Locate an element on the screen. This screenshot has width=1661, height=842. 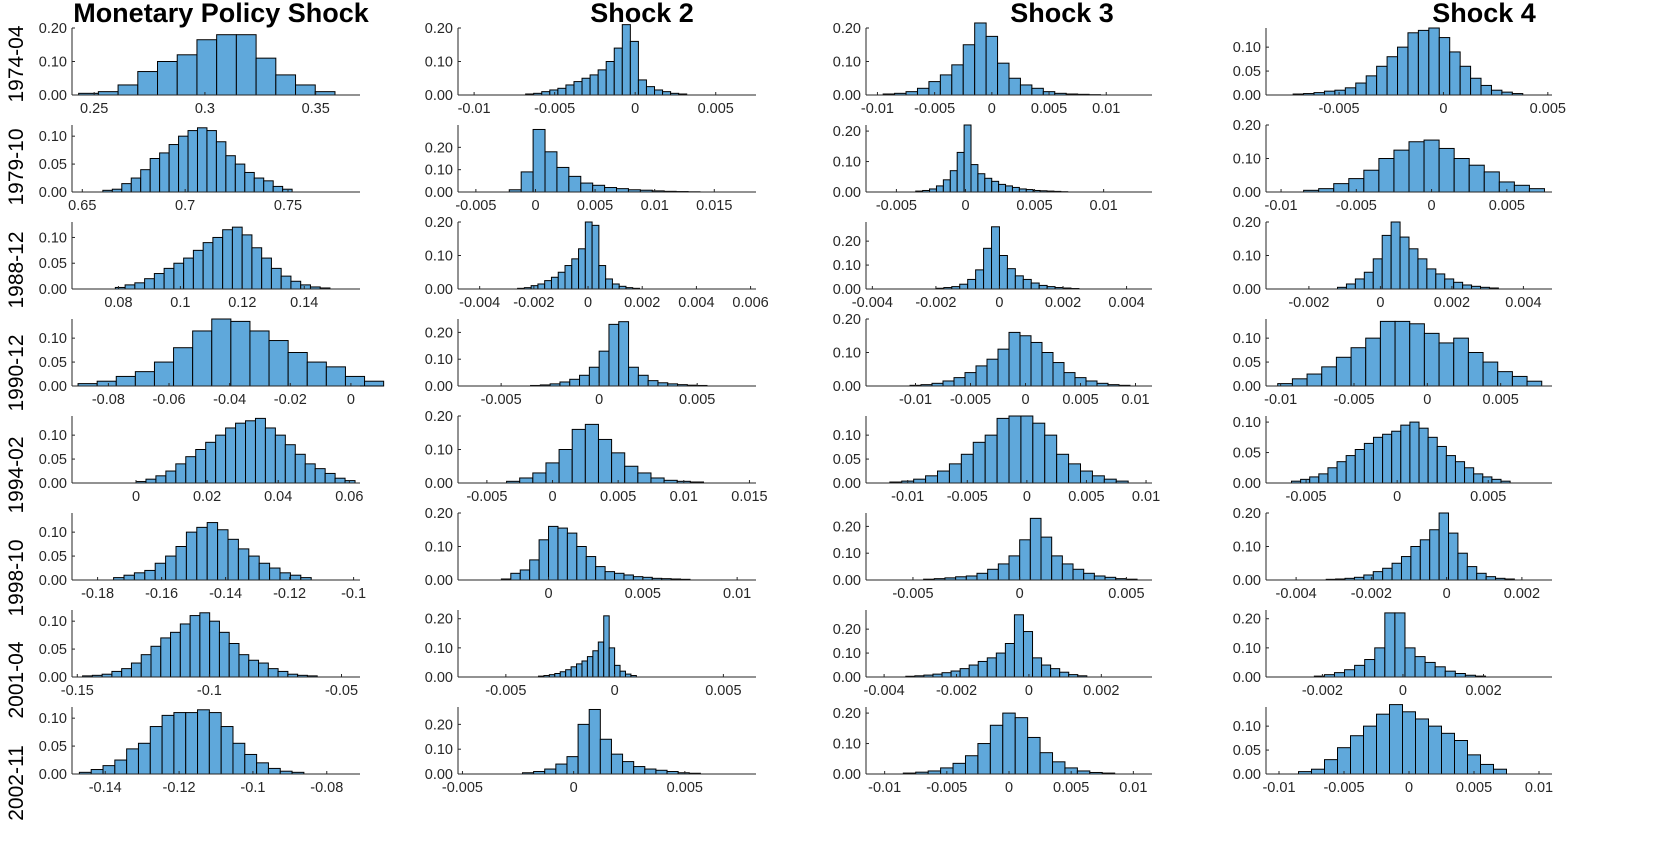
x-tick-label: -0.15 is located at coordinates (77, 691).